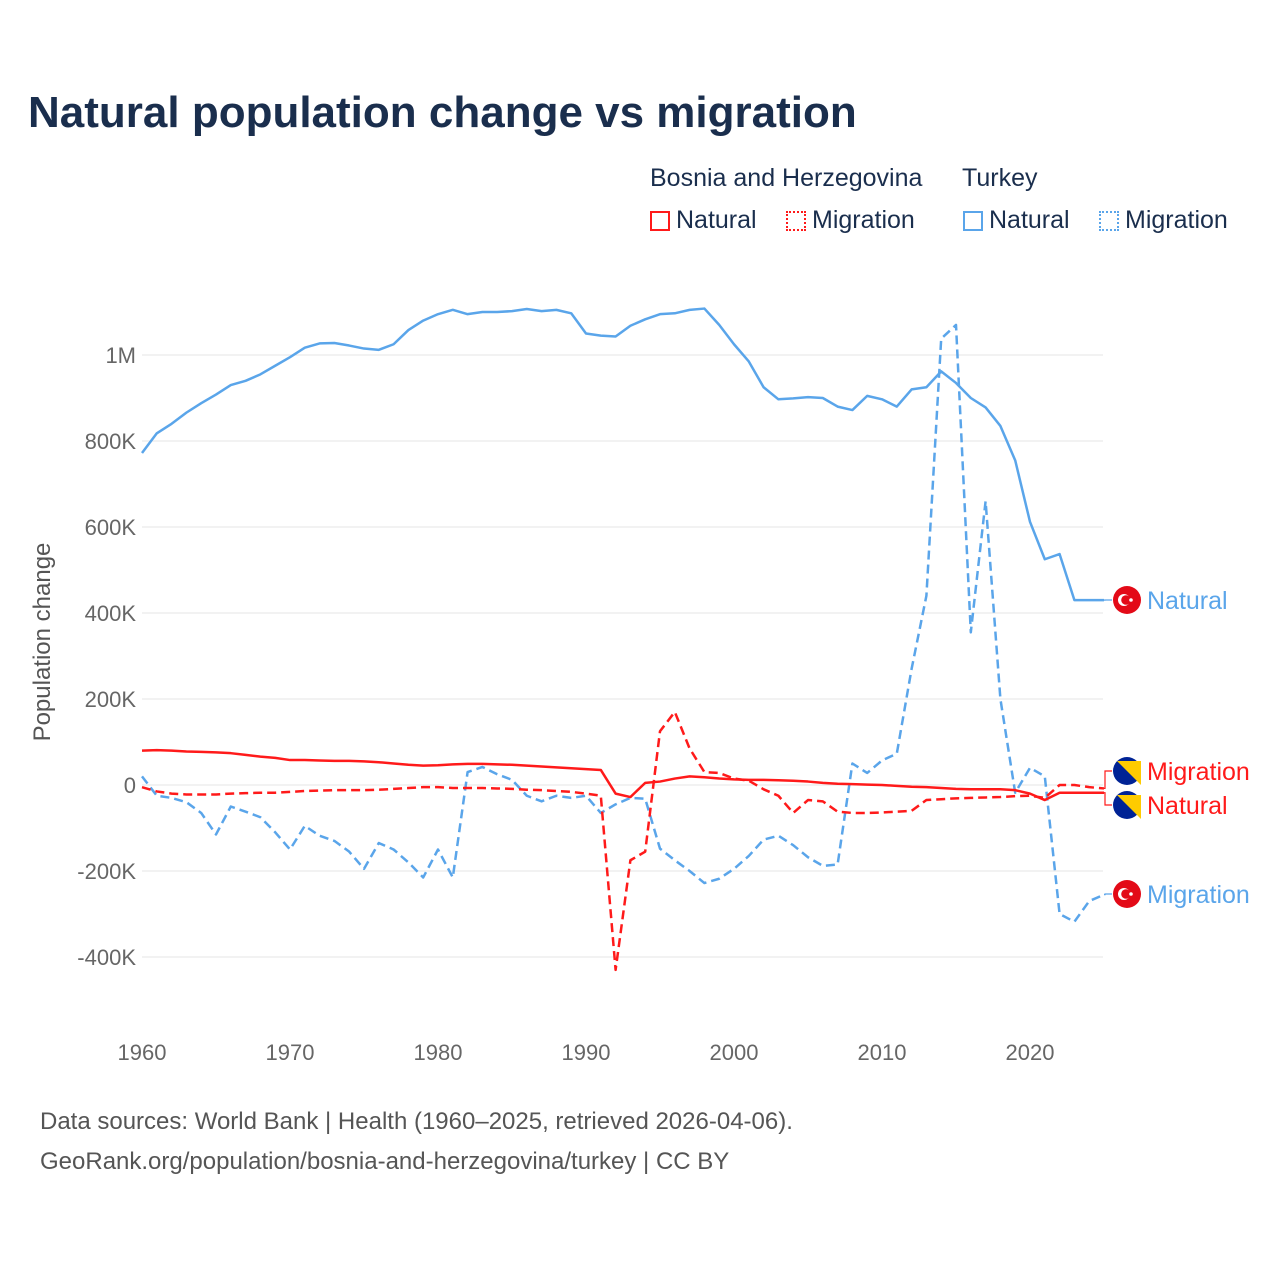 The height and width of the screenshot is (1280, 1280). What do you see at coordinates (111, 441) in the screenshot?
I see `y-tick-label: 800K` at bounding box center [111, 441].